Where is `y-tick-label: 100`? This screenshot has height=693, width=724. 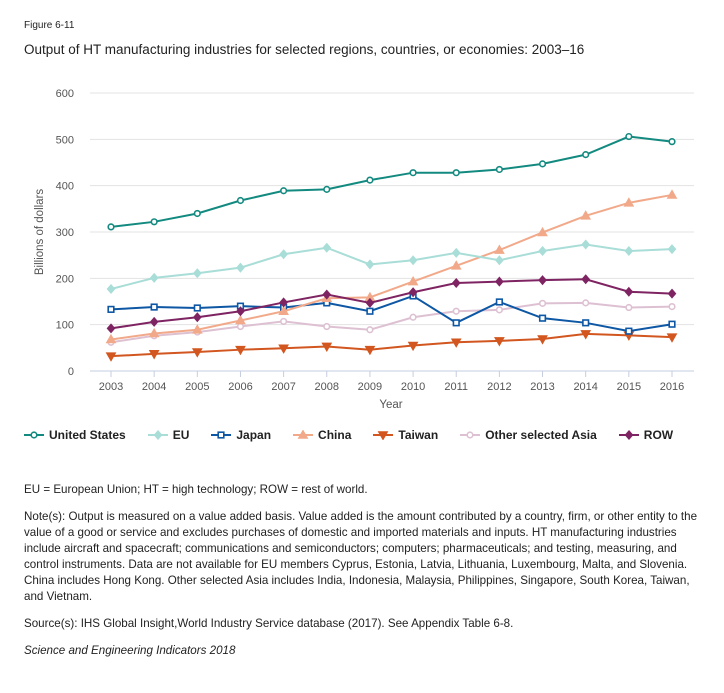
y-tick-label: 100 is located at coordinates (65, 326).